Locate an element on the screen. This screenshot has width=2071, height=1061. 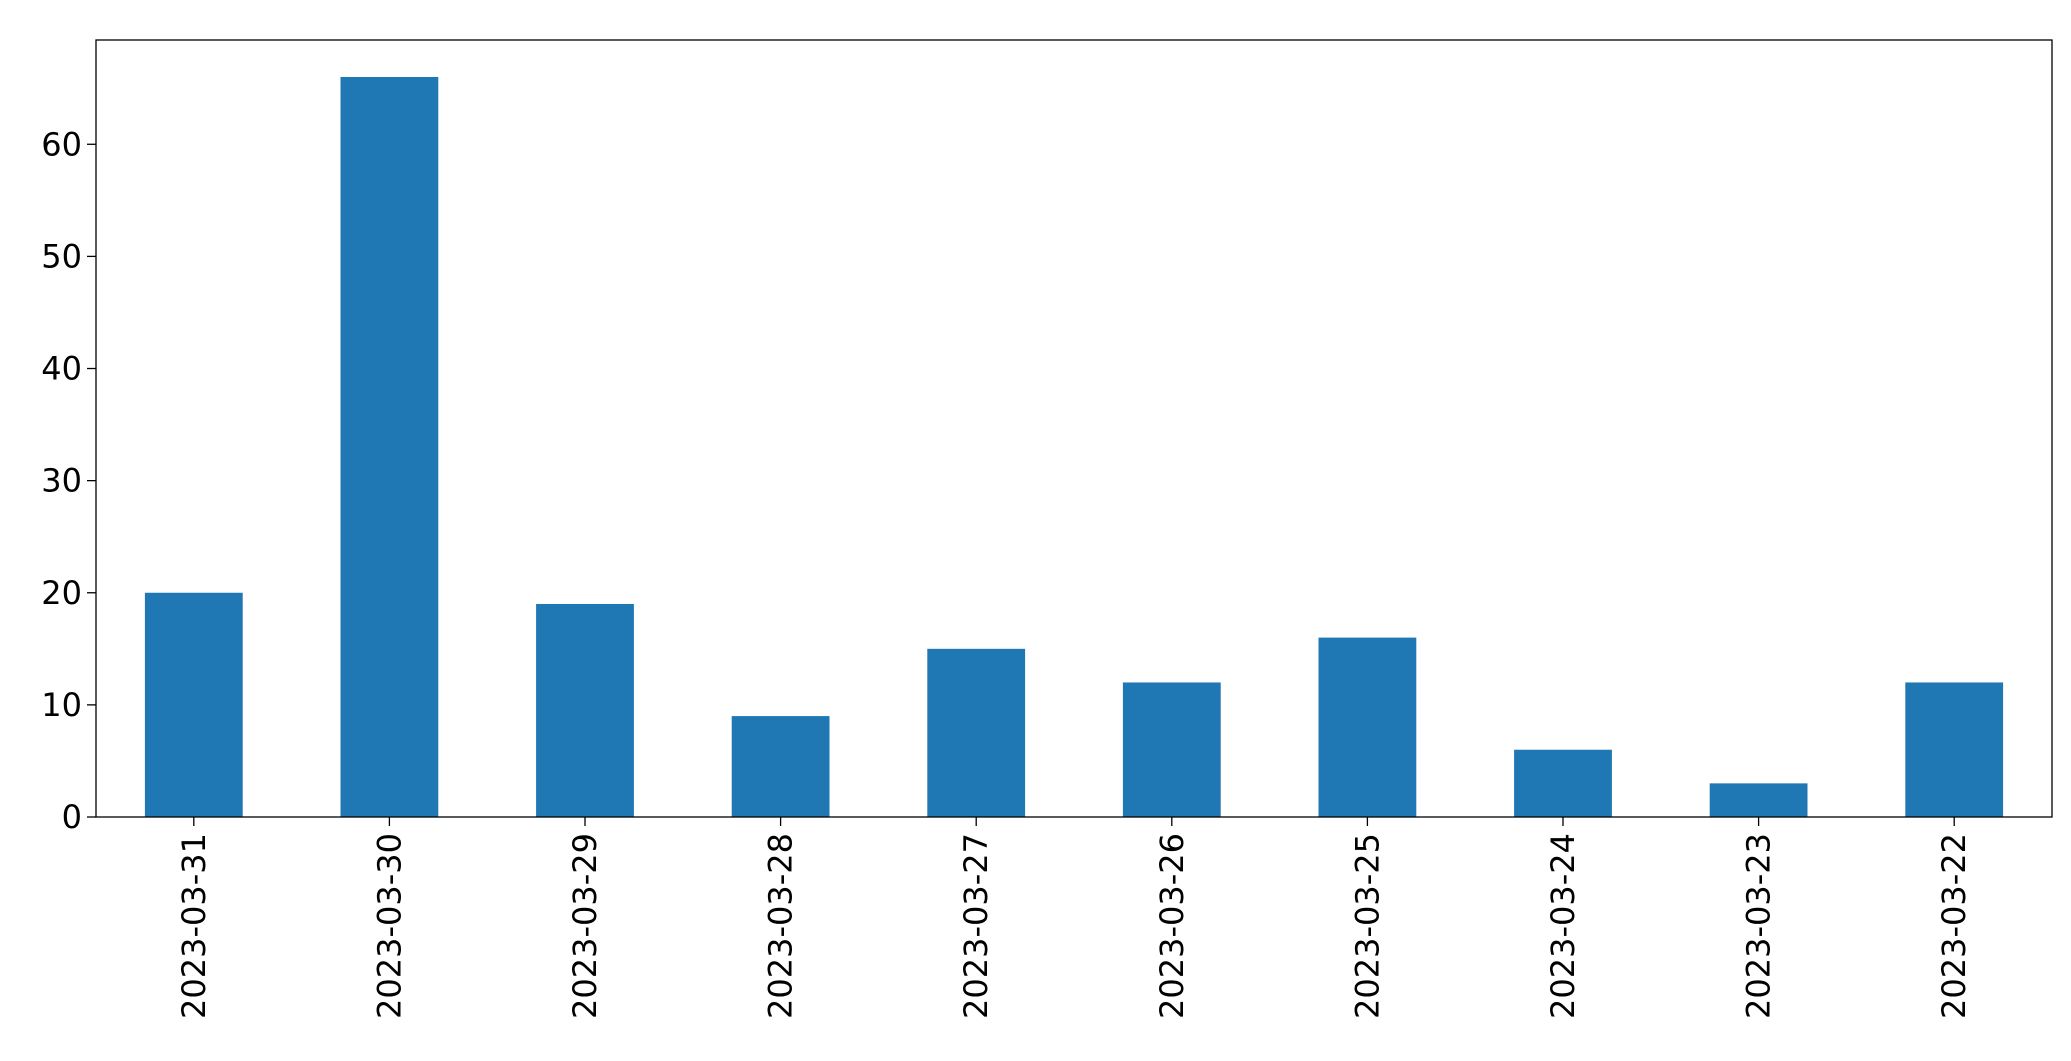
y-tick-label: 10 is located at coordinates (61, 705).